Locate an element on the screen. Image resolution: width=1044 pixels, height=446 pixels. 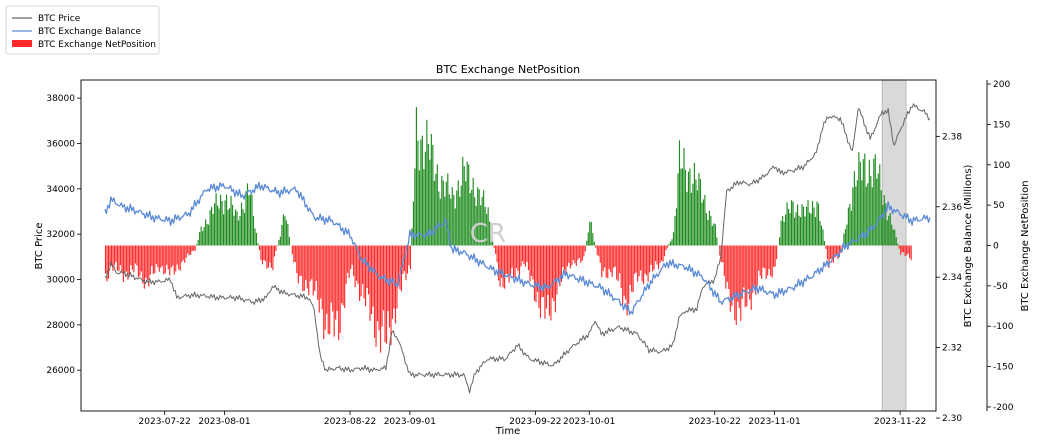
y-balance-tick-label: 2.32 is located at coordinates (952, 349).